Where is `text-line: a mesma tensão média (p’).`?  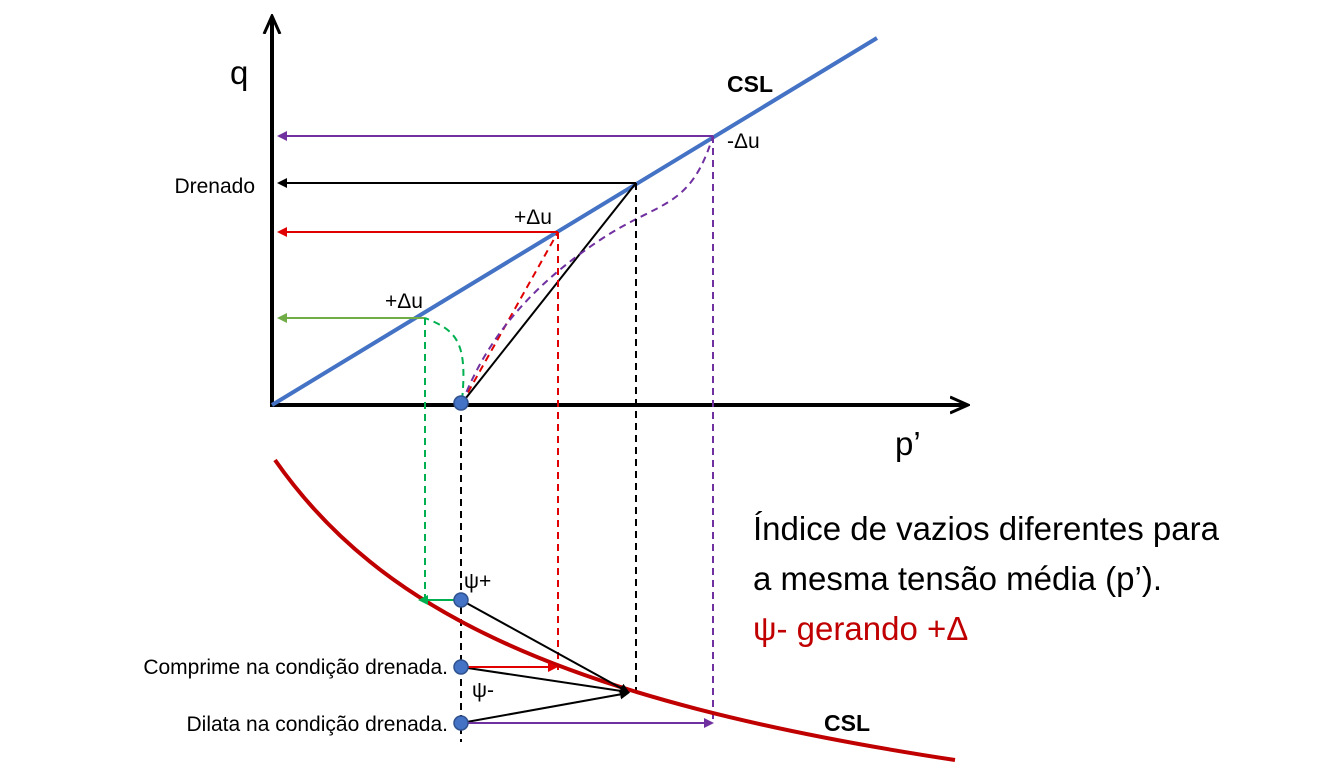
text-line: a mesma tensão média (p’). is located at coordinates (957, 578).